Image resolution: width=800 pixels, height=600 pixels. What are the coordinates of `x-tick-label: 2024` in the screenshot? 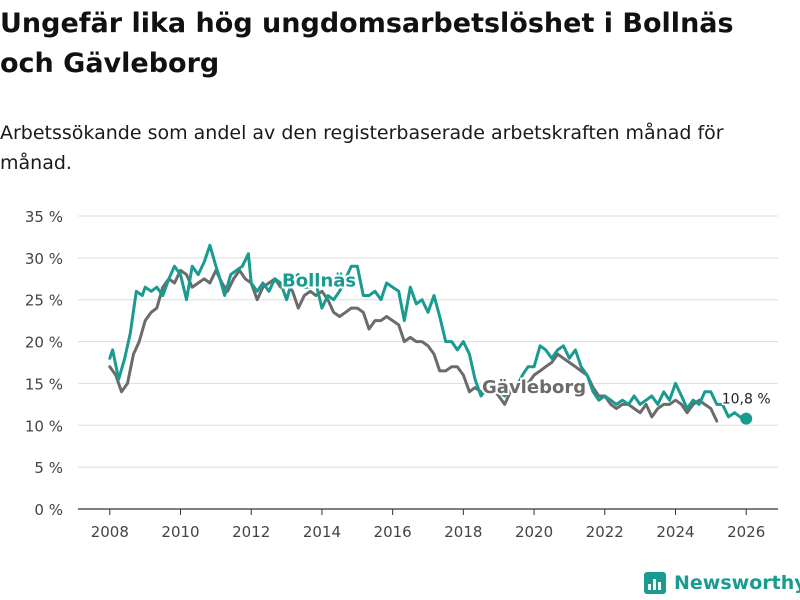 It's located at (675, 531).